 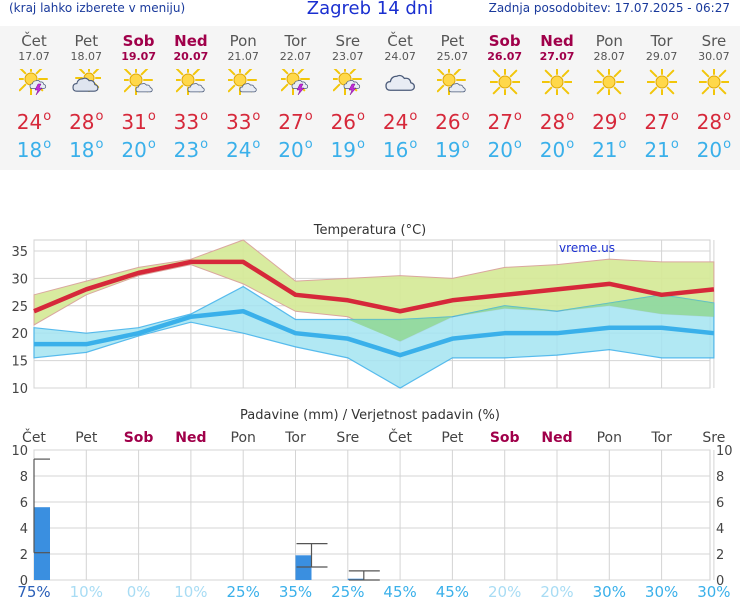 What do you see at coordinates (448, 122) in the screenshot?
I see `max-temp-value: 26` at bounding box center [448, 122].